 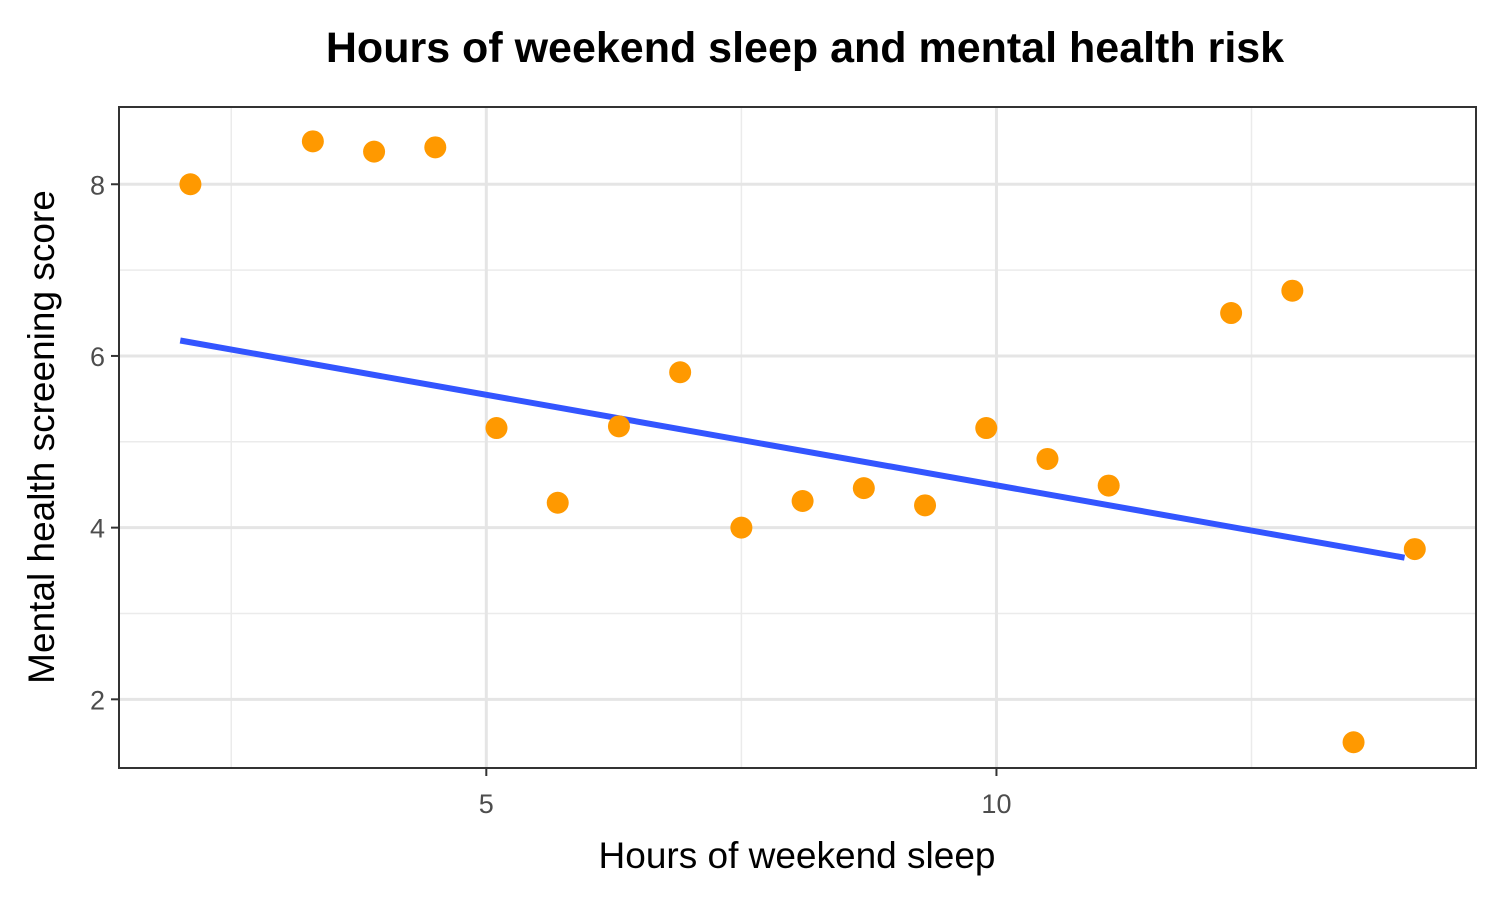 I want to click on x-axis-ticks: 5 10, so click(x=745, y=793).